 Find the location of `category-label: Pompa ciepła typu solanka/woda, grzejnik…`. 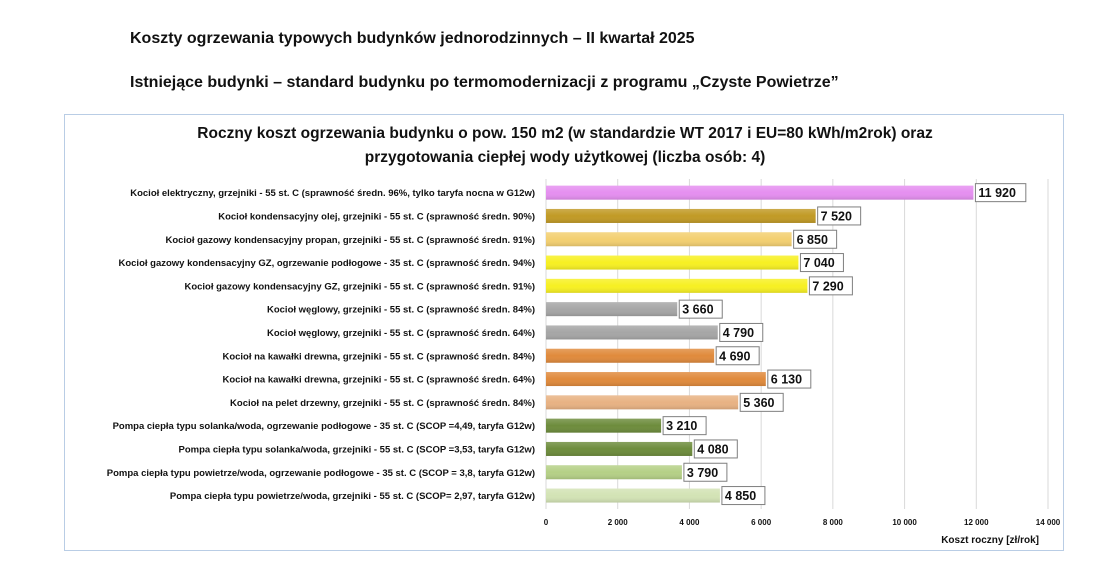

category-label: Pompa ciepła typu solanka/woda, grzejnik… is located at coordinates (357, 449).